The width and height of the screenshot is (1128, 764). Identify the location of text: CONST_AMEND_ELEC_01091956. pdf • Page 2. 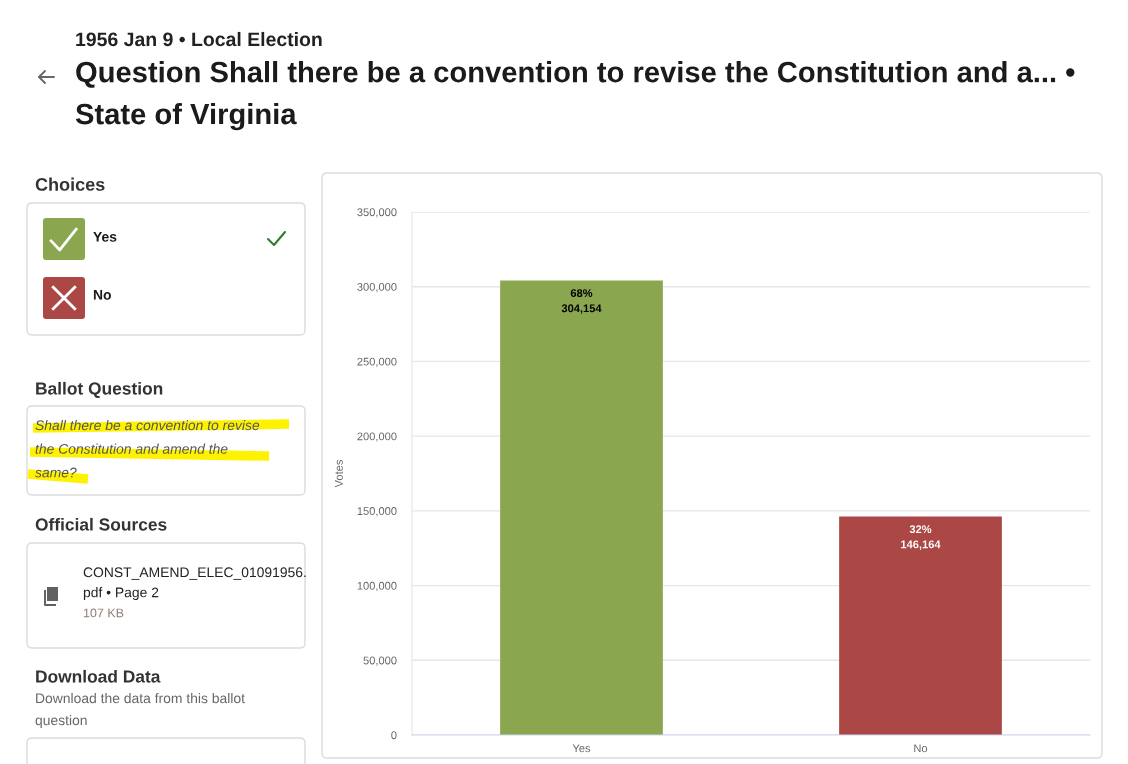
(194, 584).